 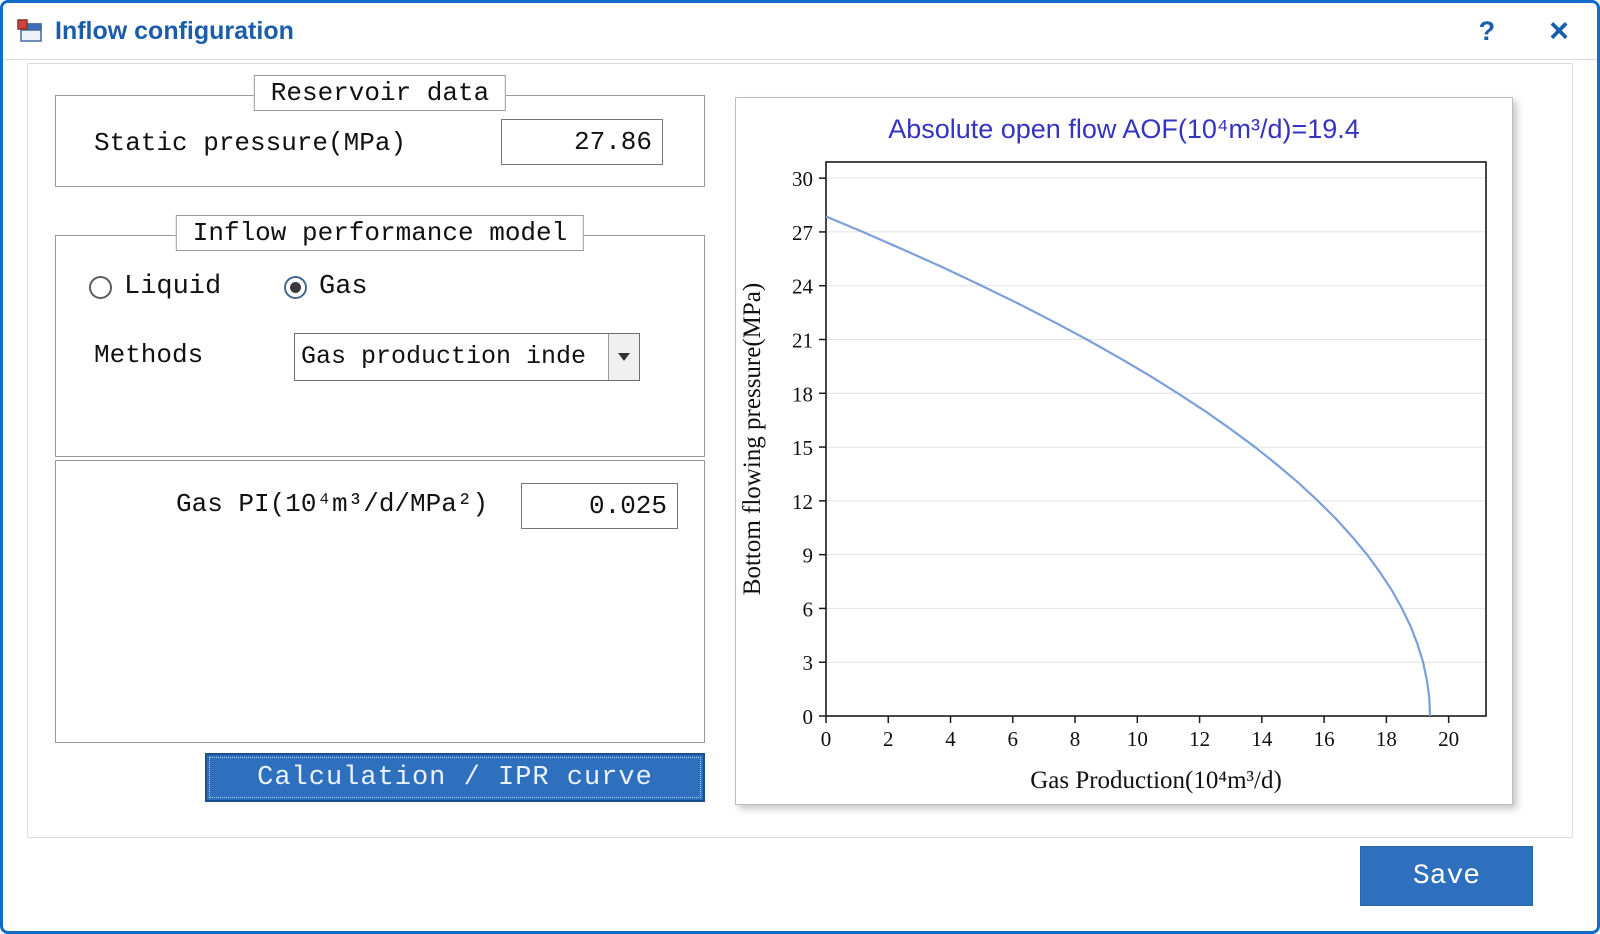 I want to click on radio-liquid-circle-icon, so click(x=100, y=287).